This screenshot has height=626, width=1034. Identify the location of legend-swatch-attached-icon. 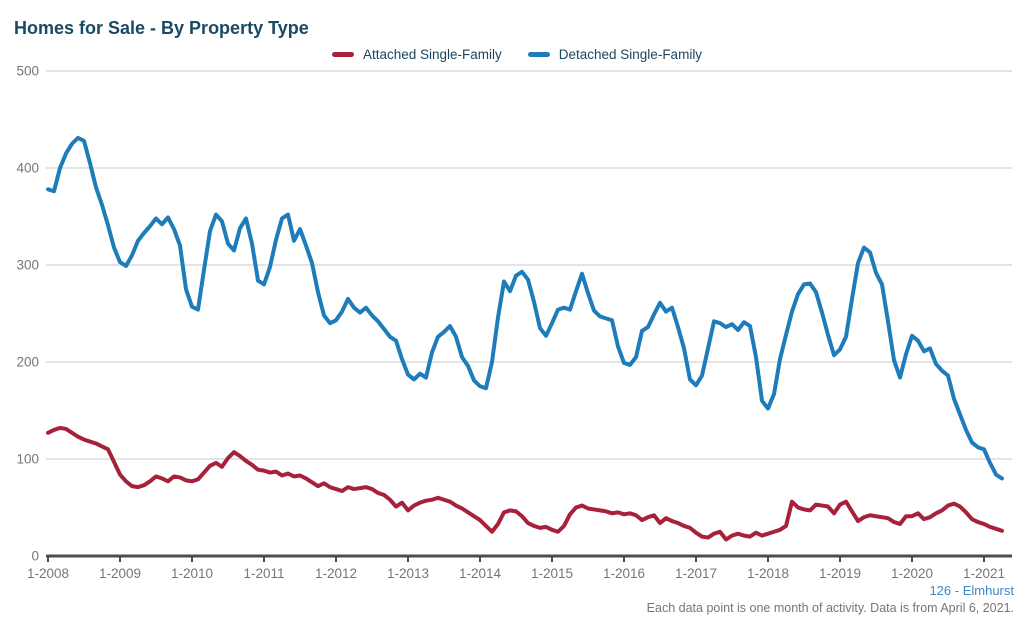
(342, 54).